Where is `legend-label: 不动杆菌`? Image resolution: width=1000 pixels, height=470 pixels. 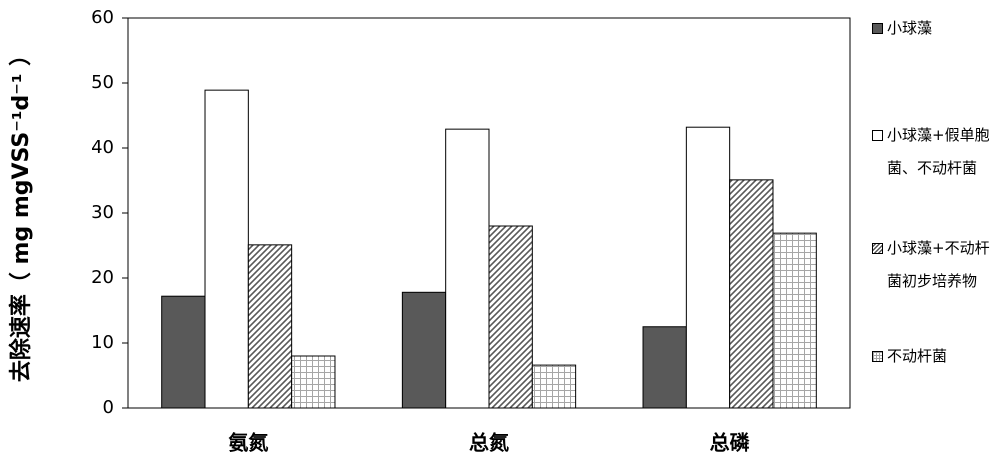 legend-label: 不动杆菌 is located at coordinates (917, 356).